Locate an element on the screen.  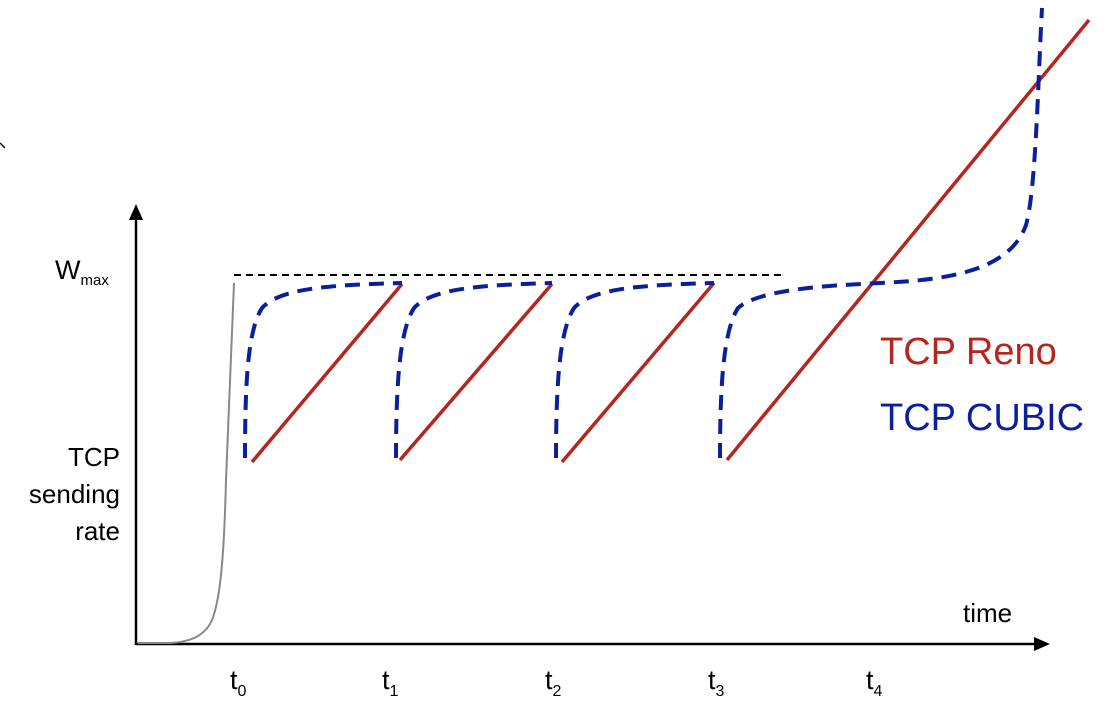
y-tick-wmax: Wmax is located at coordinates (82, 272).